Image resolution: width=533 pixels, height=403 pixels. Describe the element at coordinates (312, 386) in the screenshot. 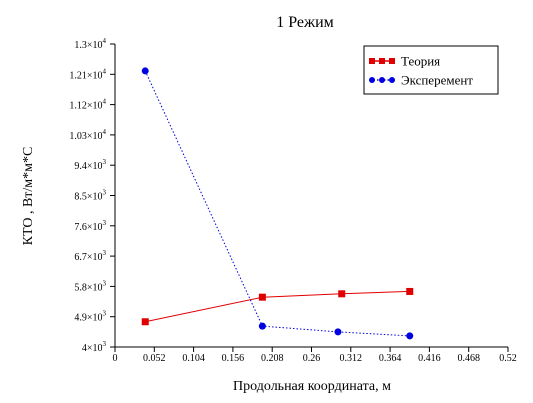

I see `x-axis-title: Продольная координата, м` at that location.